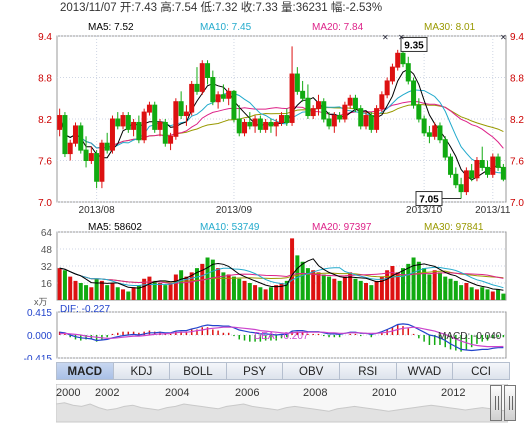 Image resolution: width=526 pixels, height=430 pixels. Describe the element at coordinates (493, 210) in the screenshot. I see `price-x-tick: 2013/11` at that location.